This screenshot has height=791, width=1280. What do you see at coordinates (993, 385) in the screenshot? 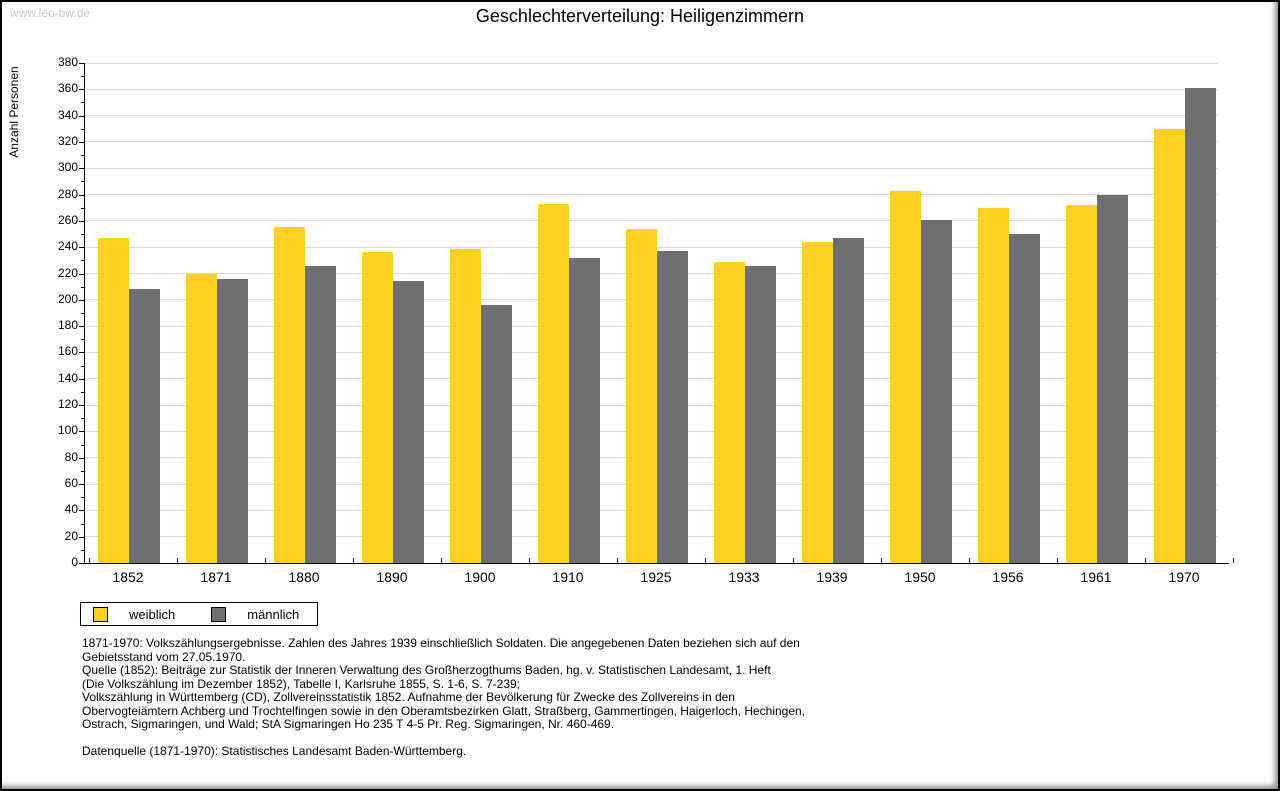
I see `bar-weiblich-1956` at bounding box center [993, 385].